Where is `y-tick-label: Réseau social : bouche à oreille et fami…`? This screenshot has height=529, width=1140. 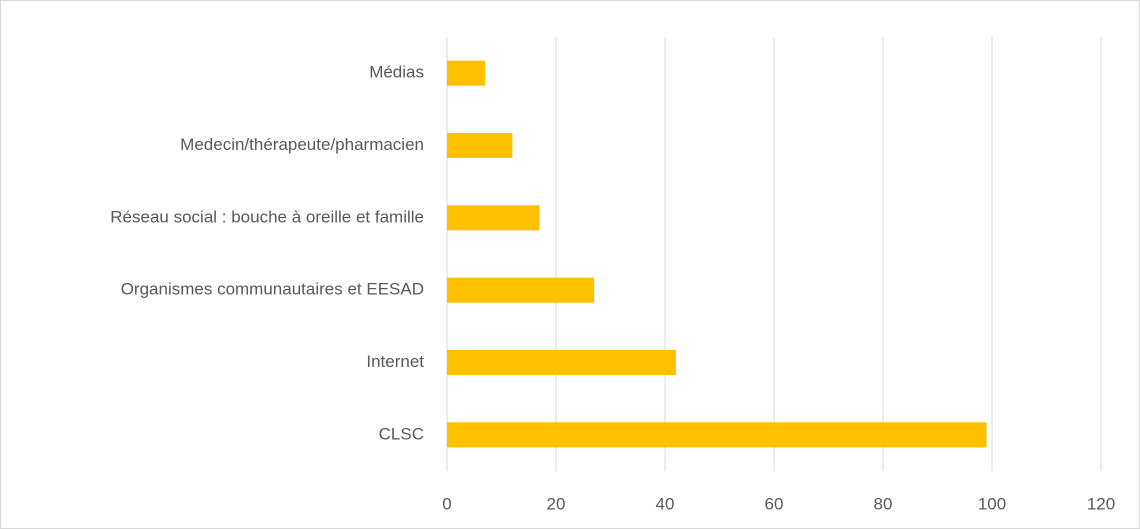
y-tick-label: Réseau social : bouche à oreille et fami… is located at coordinates (267, 216).